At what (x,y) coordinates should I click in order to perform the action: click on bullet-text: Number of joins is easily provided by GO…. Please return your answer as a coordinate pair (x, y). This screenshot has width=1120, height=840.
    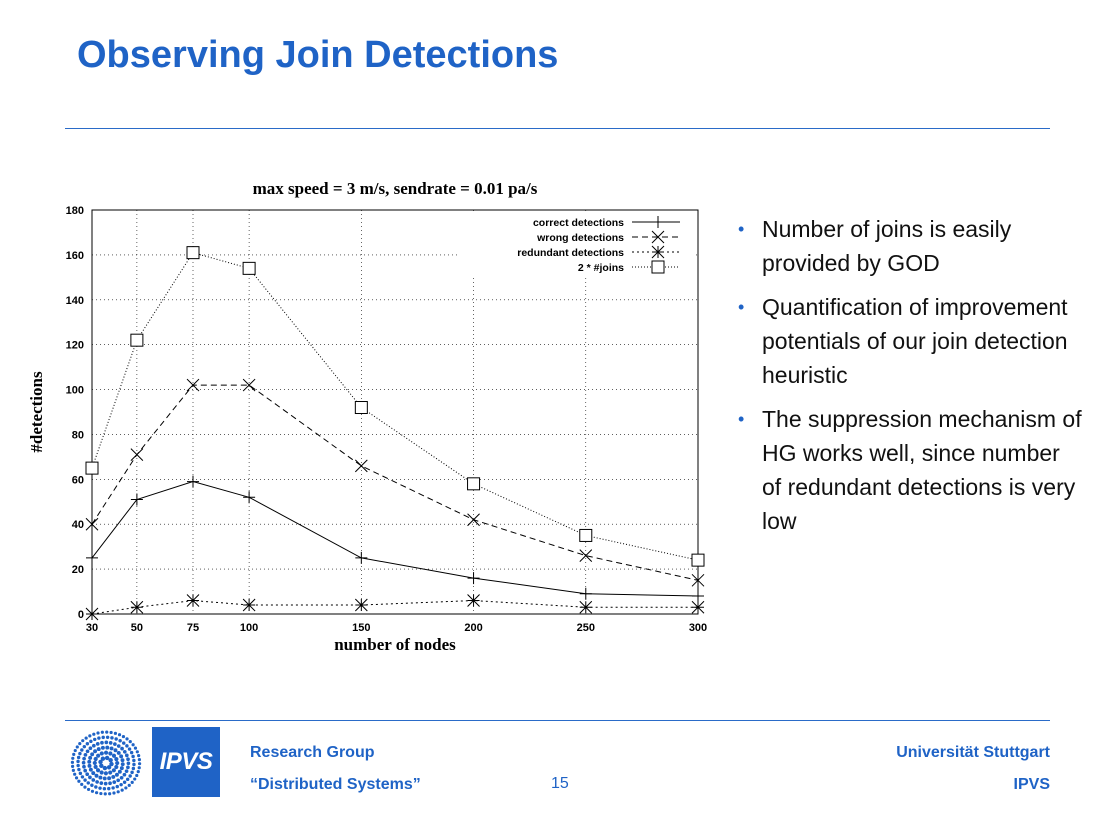
    Looking at the image, I should click on (887, 246).